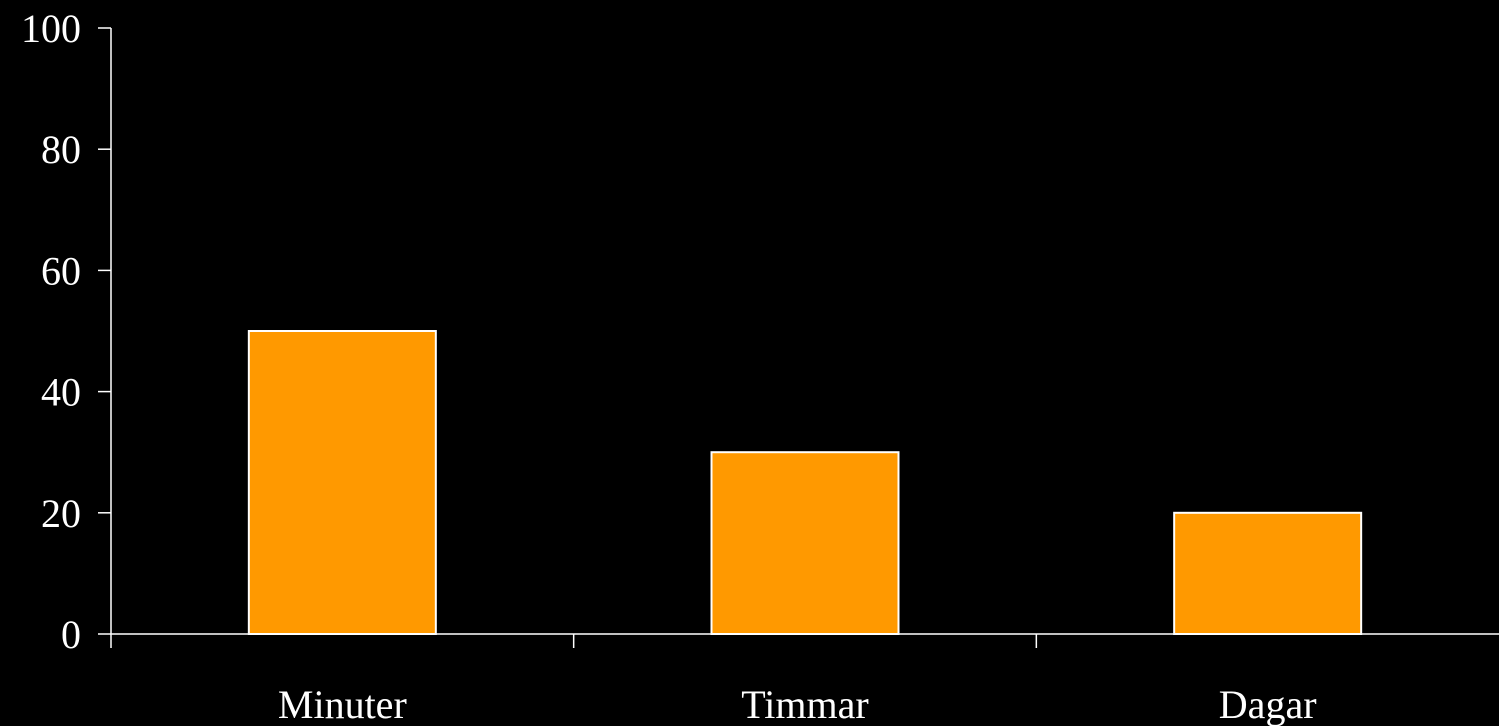  What do you see at coordinates (61, 392) in the screenshot?
I see `y-tick-label: 40` at bounding box center [61, 392].